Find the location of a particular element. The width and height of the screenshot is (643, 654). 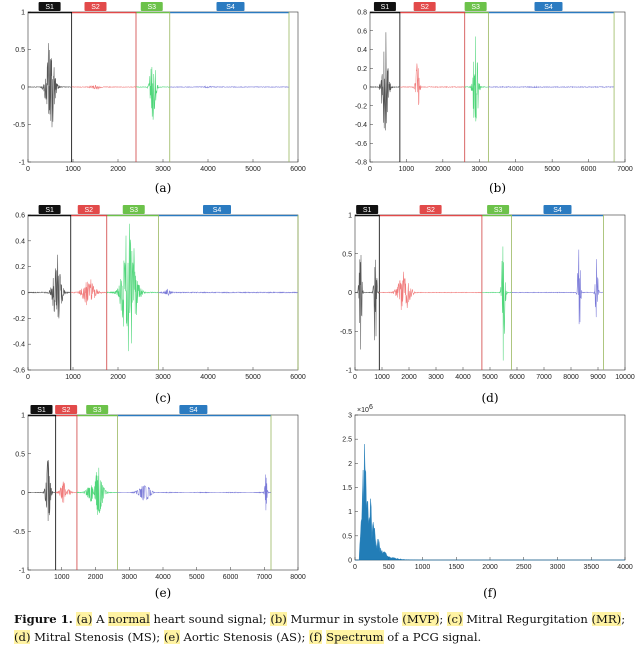

caption-highlight: (MVP) is located at coordinates (421, 619).